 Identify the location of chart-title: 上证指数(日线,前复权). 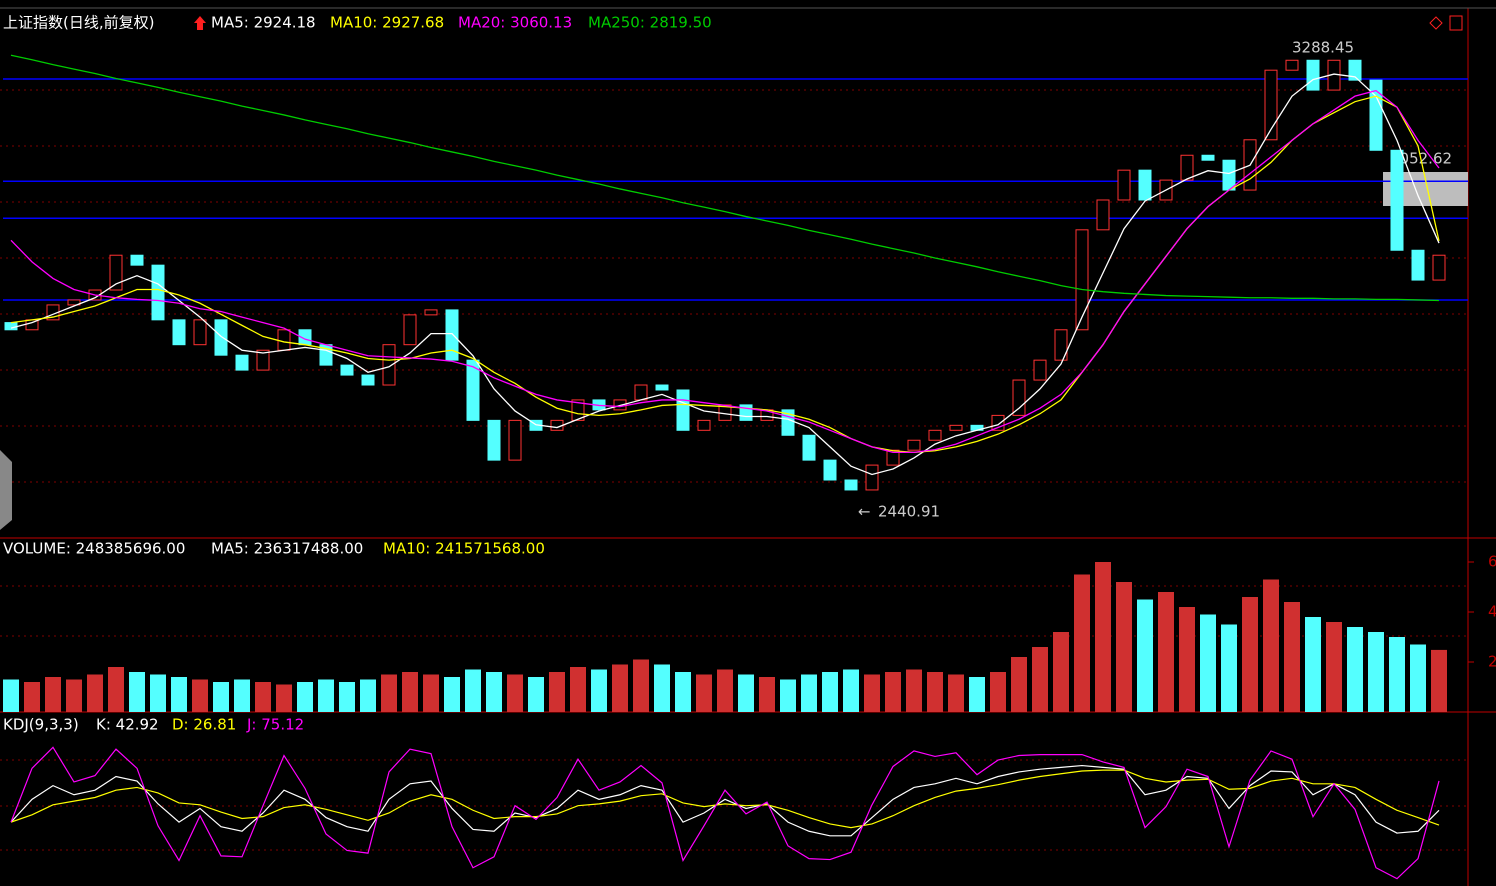
(78, 23).